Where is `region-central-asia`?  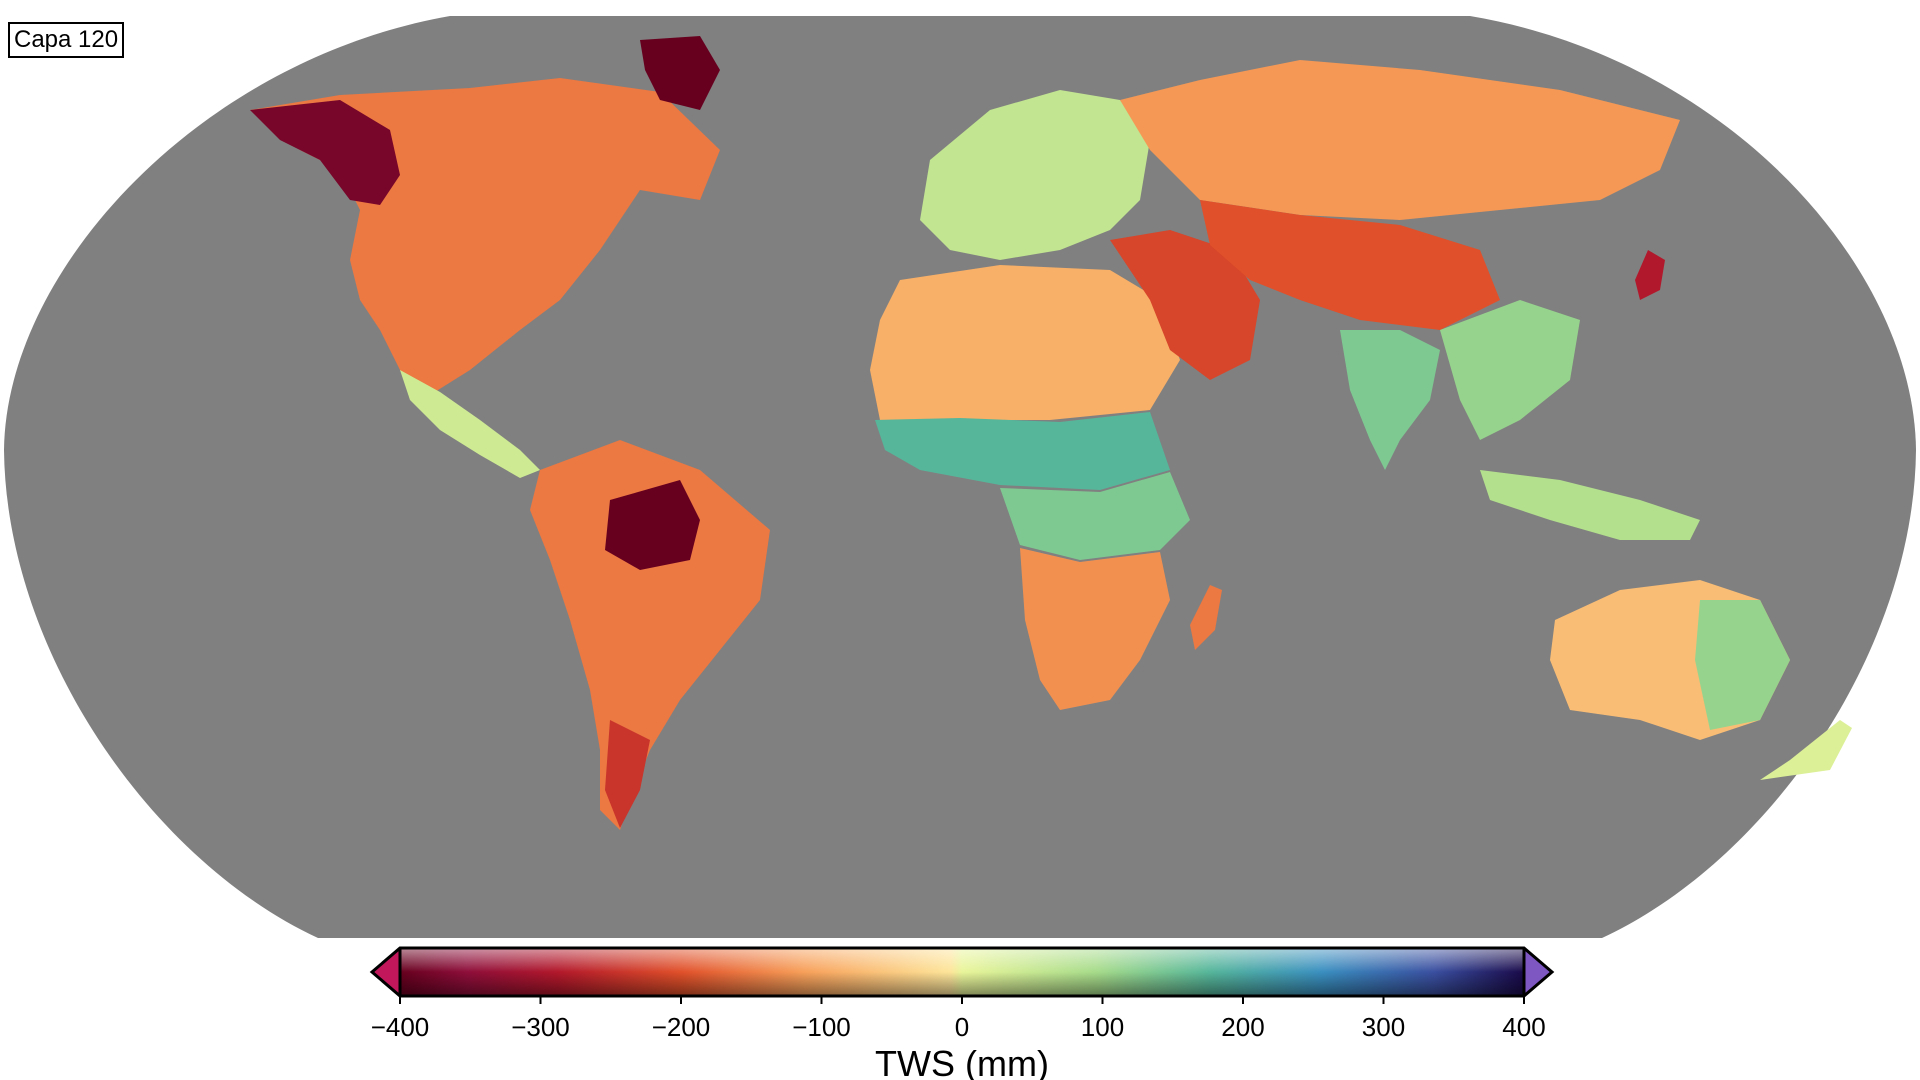
region-central-asia is located at coordinates (1350, 265).